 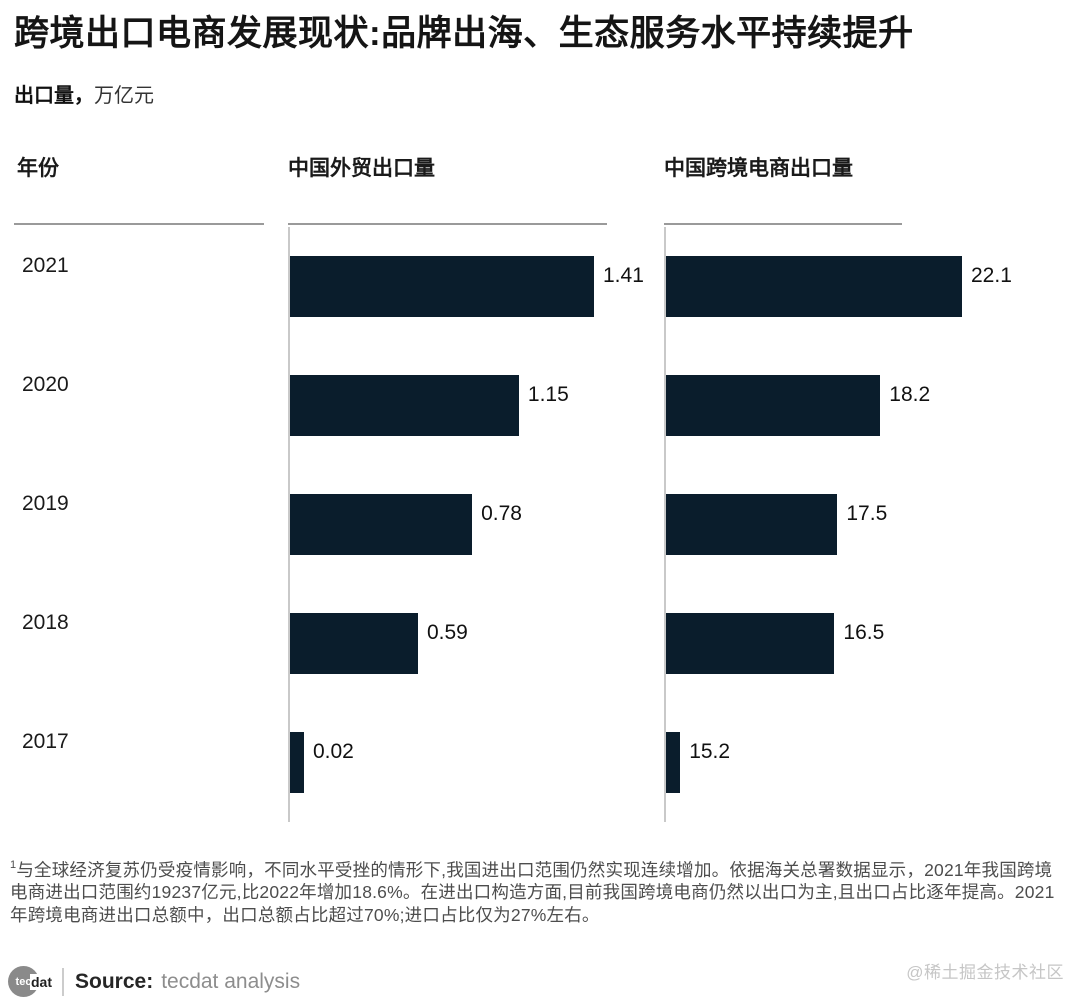 I want to click on bar-row: 0.59, so click(x=477, y=643).